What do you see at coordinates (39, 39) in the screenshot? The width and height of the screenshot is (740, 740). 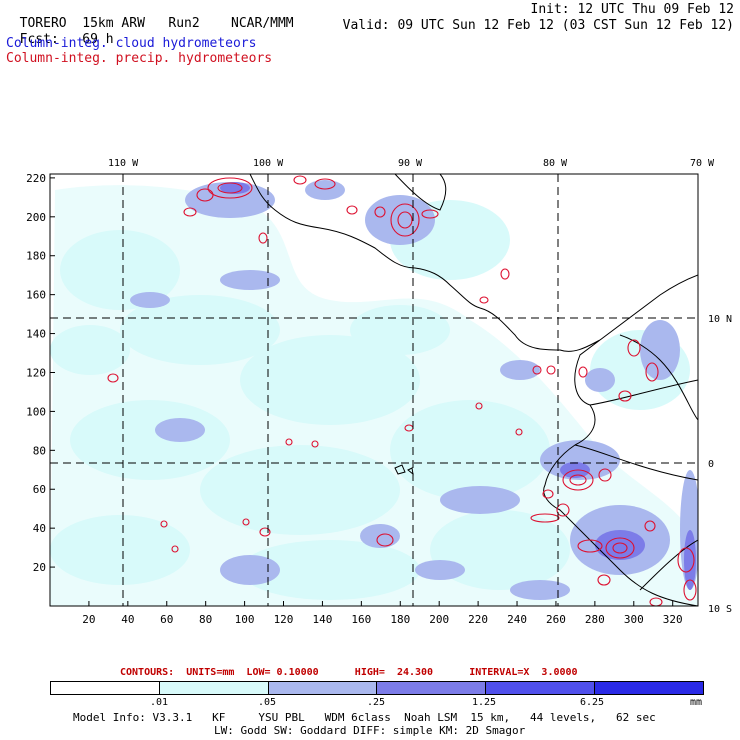 I see `forecast-label: Fcst:` at bounding box center [39, 39].